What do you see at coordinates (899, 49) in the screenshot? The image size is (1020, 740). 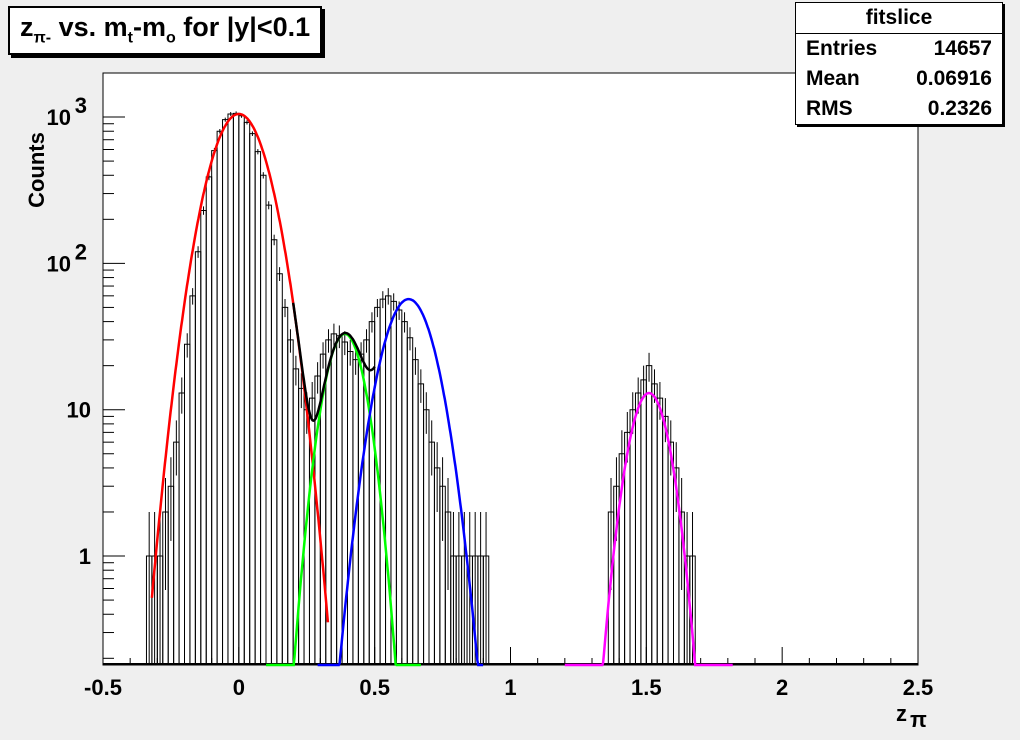 I see `stats-row-entries: Entries 14657` at bounding box center [899, 49].